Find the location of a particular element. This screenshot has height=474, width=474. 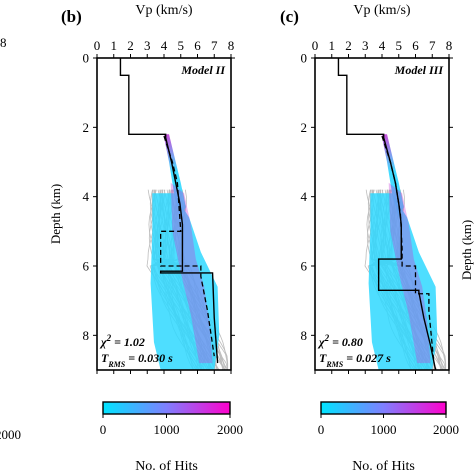

model-label: Model III is located at coordinates (419, 70).